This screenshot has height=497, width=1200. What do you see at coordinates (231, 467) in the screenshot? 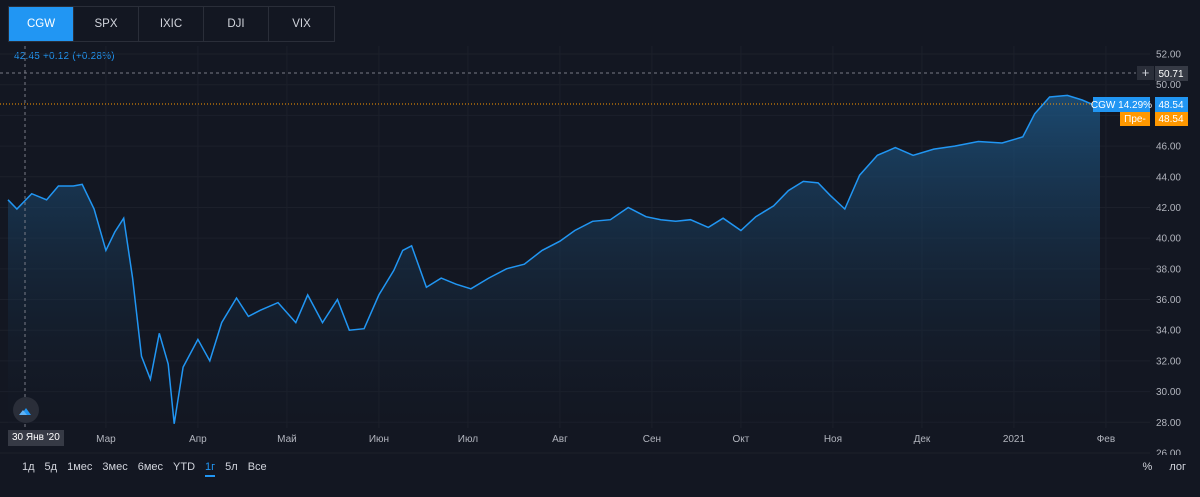
I see `range-5y: 5л` at bounding box center [231, 467].